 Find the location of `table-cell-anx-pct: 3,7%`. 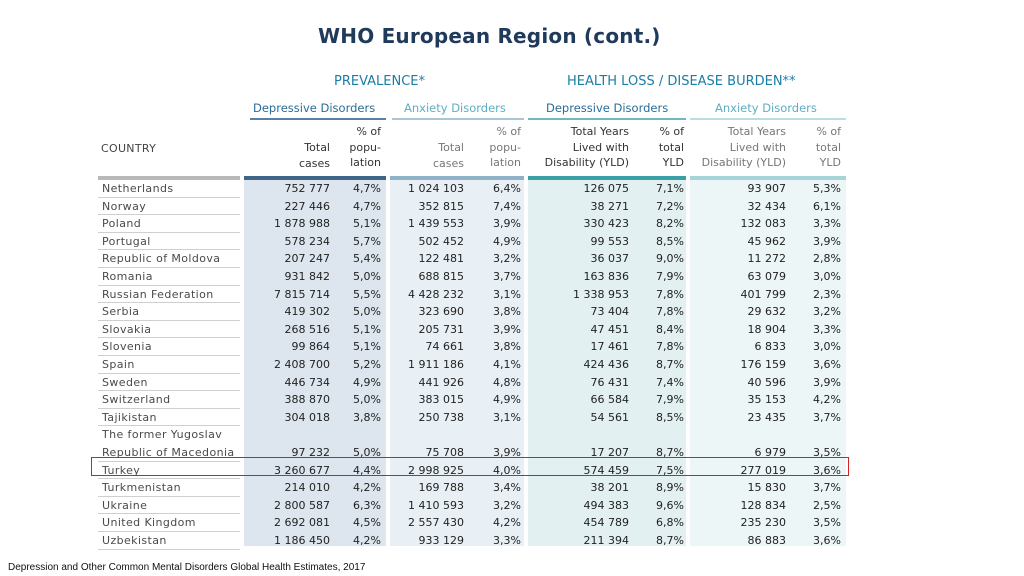

table-cell-anx-pct: 3,7% is located at coordinates (507, 276).